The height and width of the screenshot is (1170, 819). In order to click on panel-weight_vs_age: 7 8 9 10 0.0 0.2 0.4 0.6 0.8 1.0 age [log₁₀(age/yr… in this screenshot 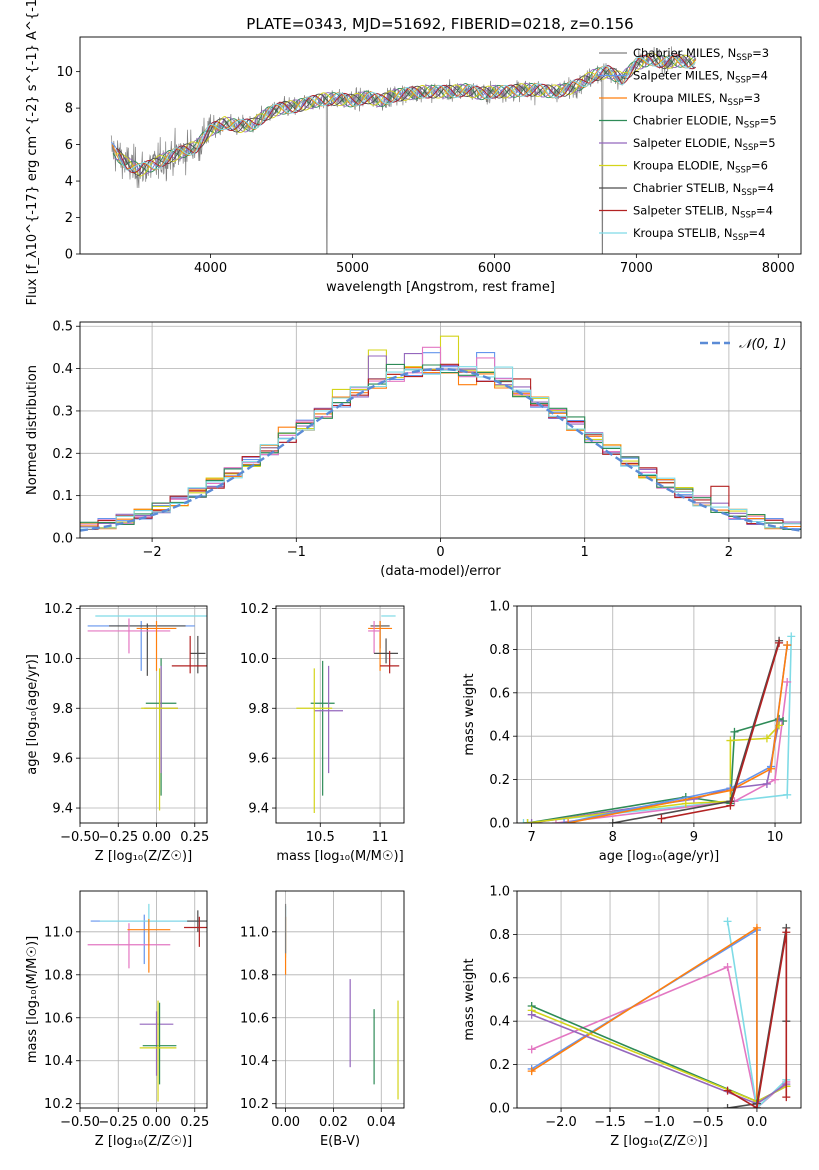, I will do `click(632, 732)`.